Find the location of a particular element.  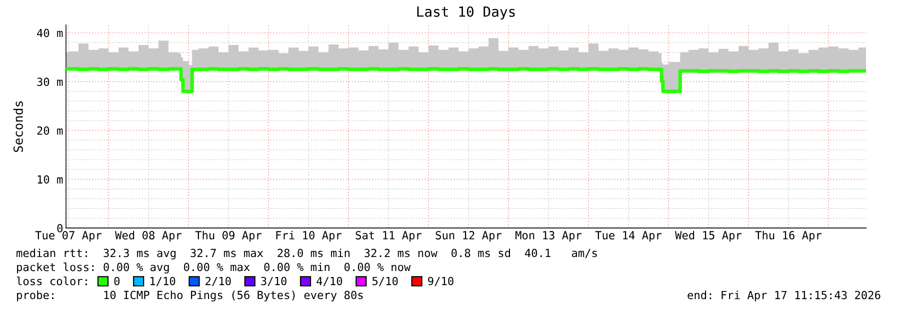

x-tick-label: Thu 09 Apr is located at coordinates (228, 236).